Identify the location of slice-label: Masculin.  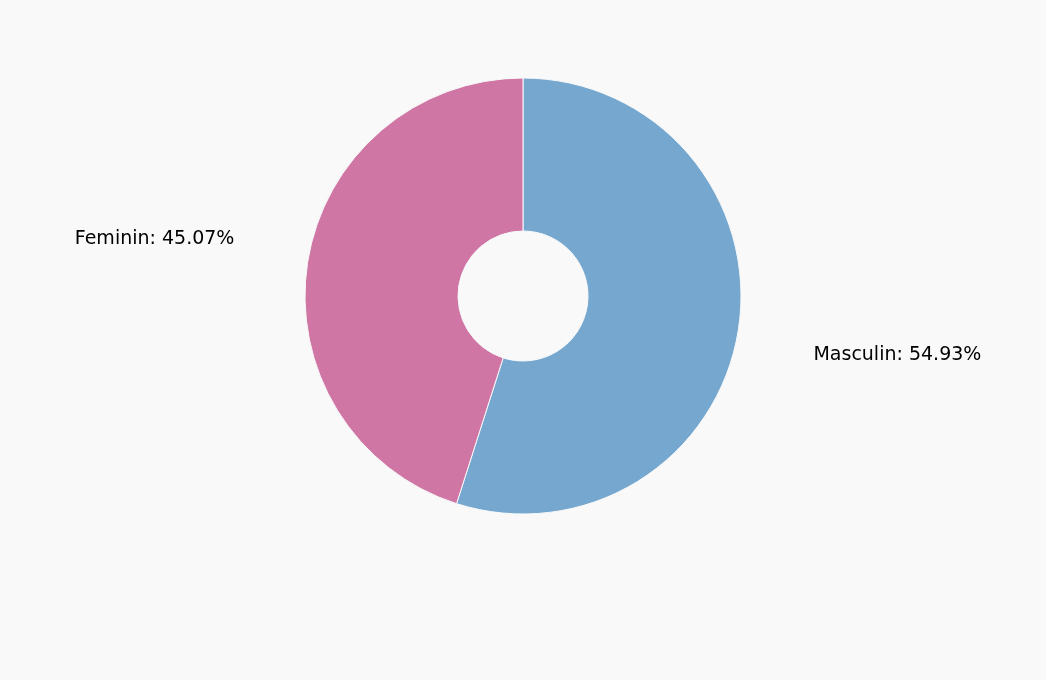
(855, 353).